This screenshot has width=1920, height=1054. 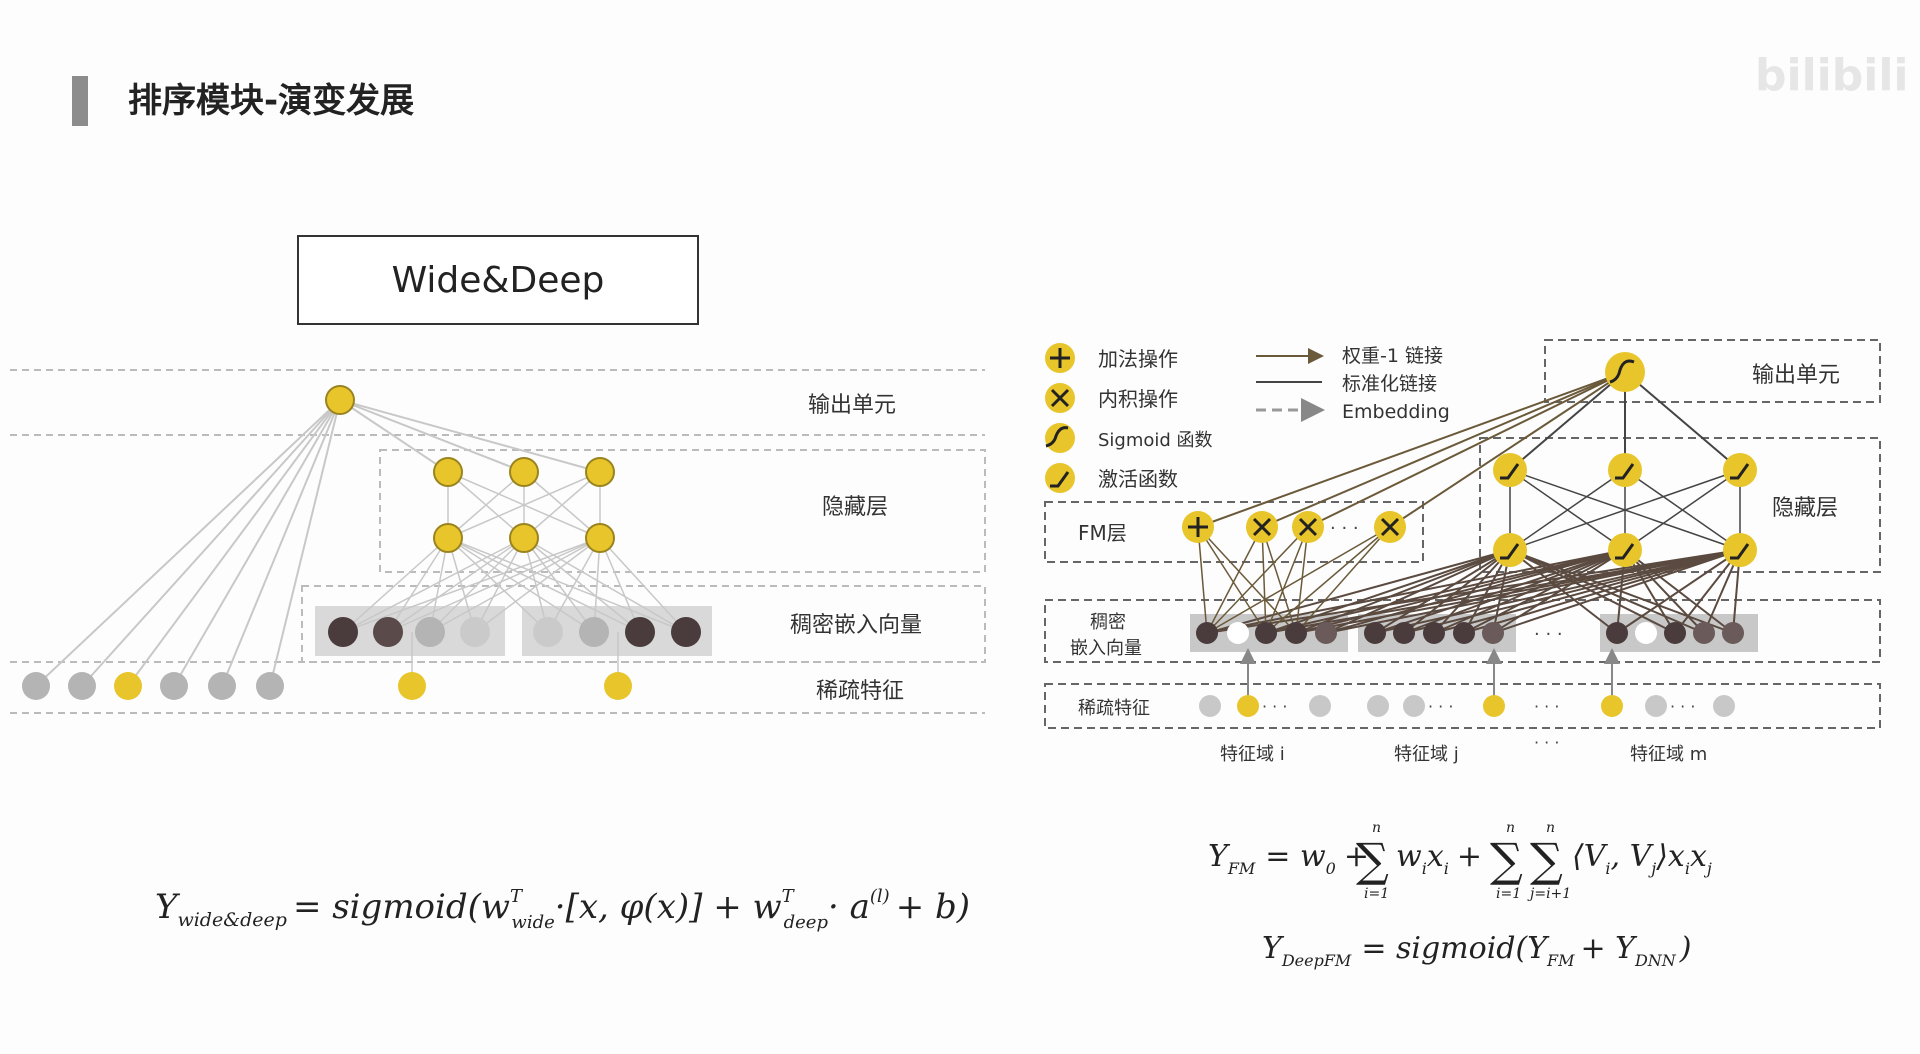 What do you see at coordinates (271, 101) in the screenshot?
I see `page-title: 排序模块-演变发展` at bounding box center [271, 101].